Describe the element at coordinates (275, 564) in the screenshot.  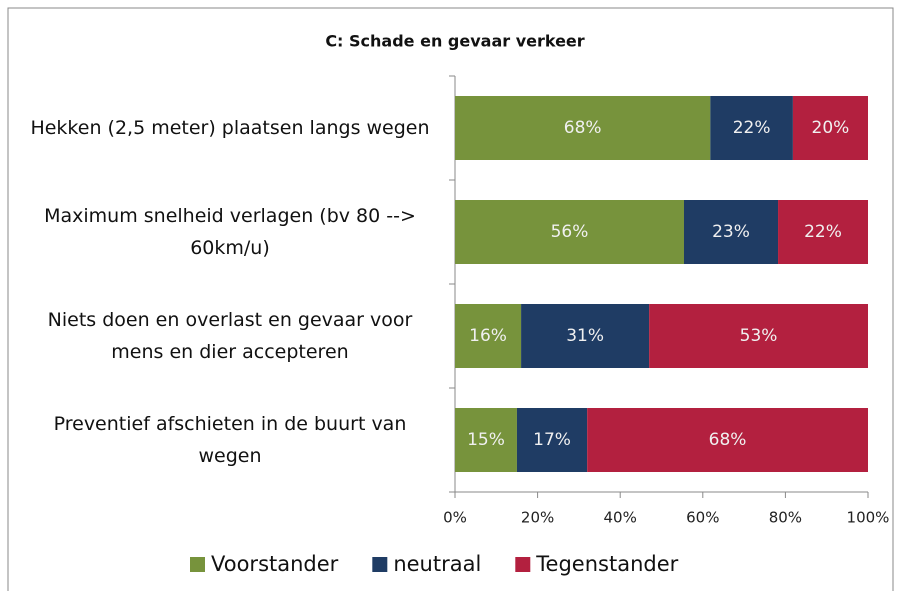
I see `legend-label: Voorstander` at that location.